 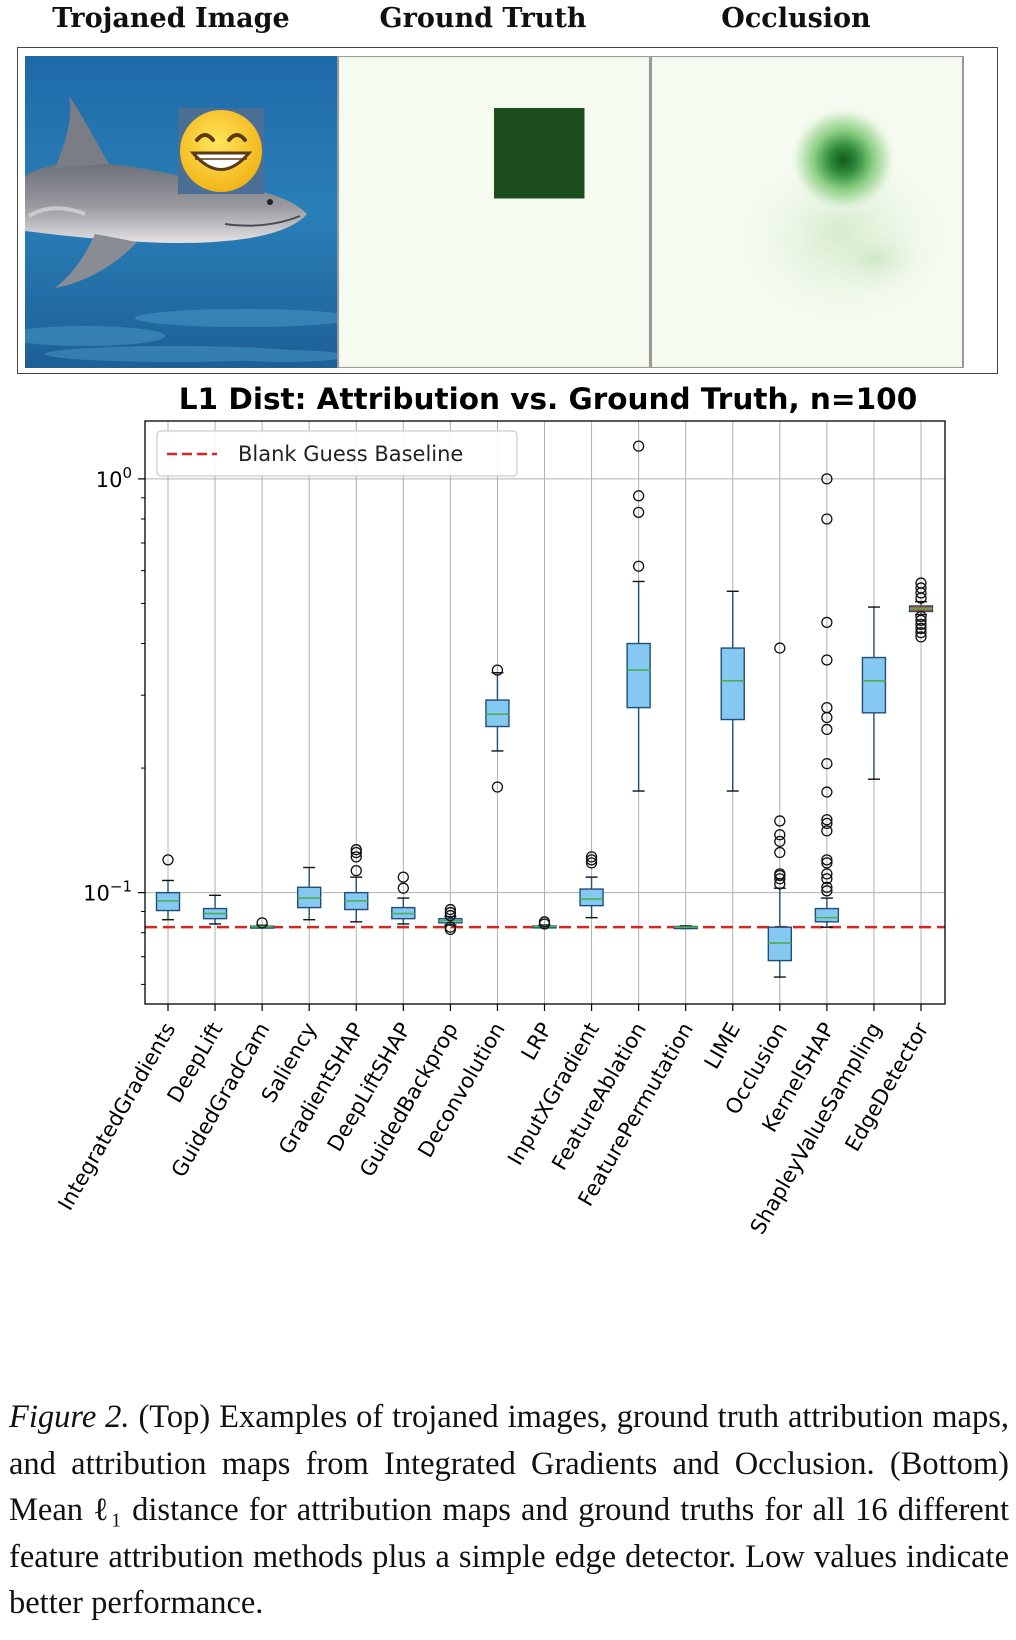 I want to click on box-IntegratedGradients, so click(x=168, y=887).